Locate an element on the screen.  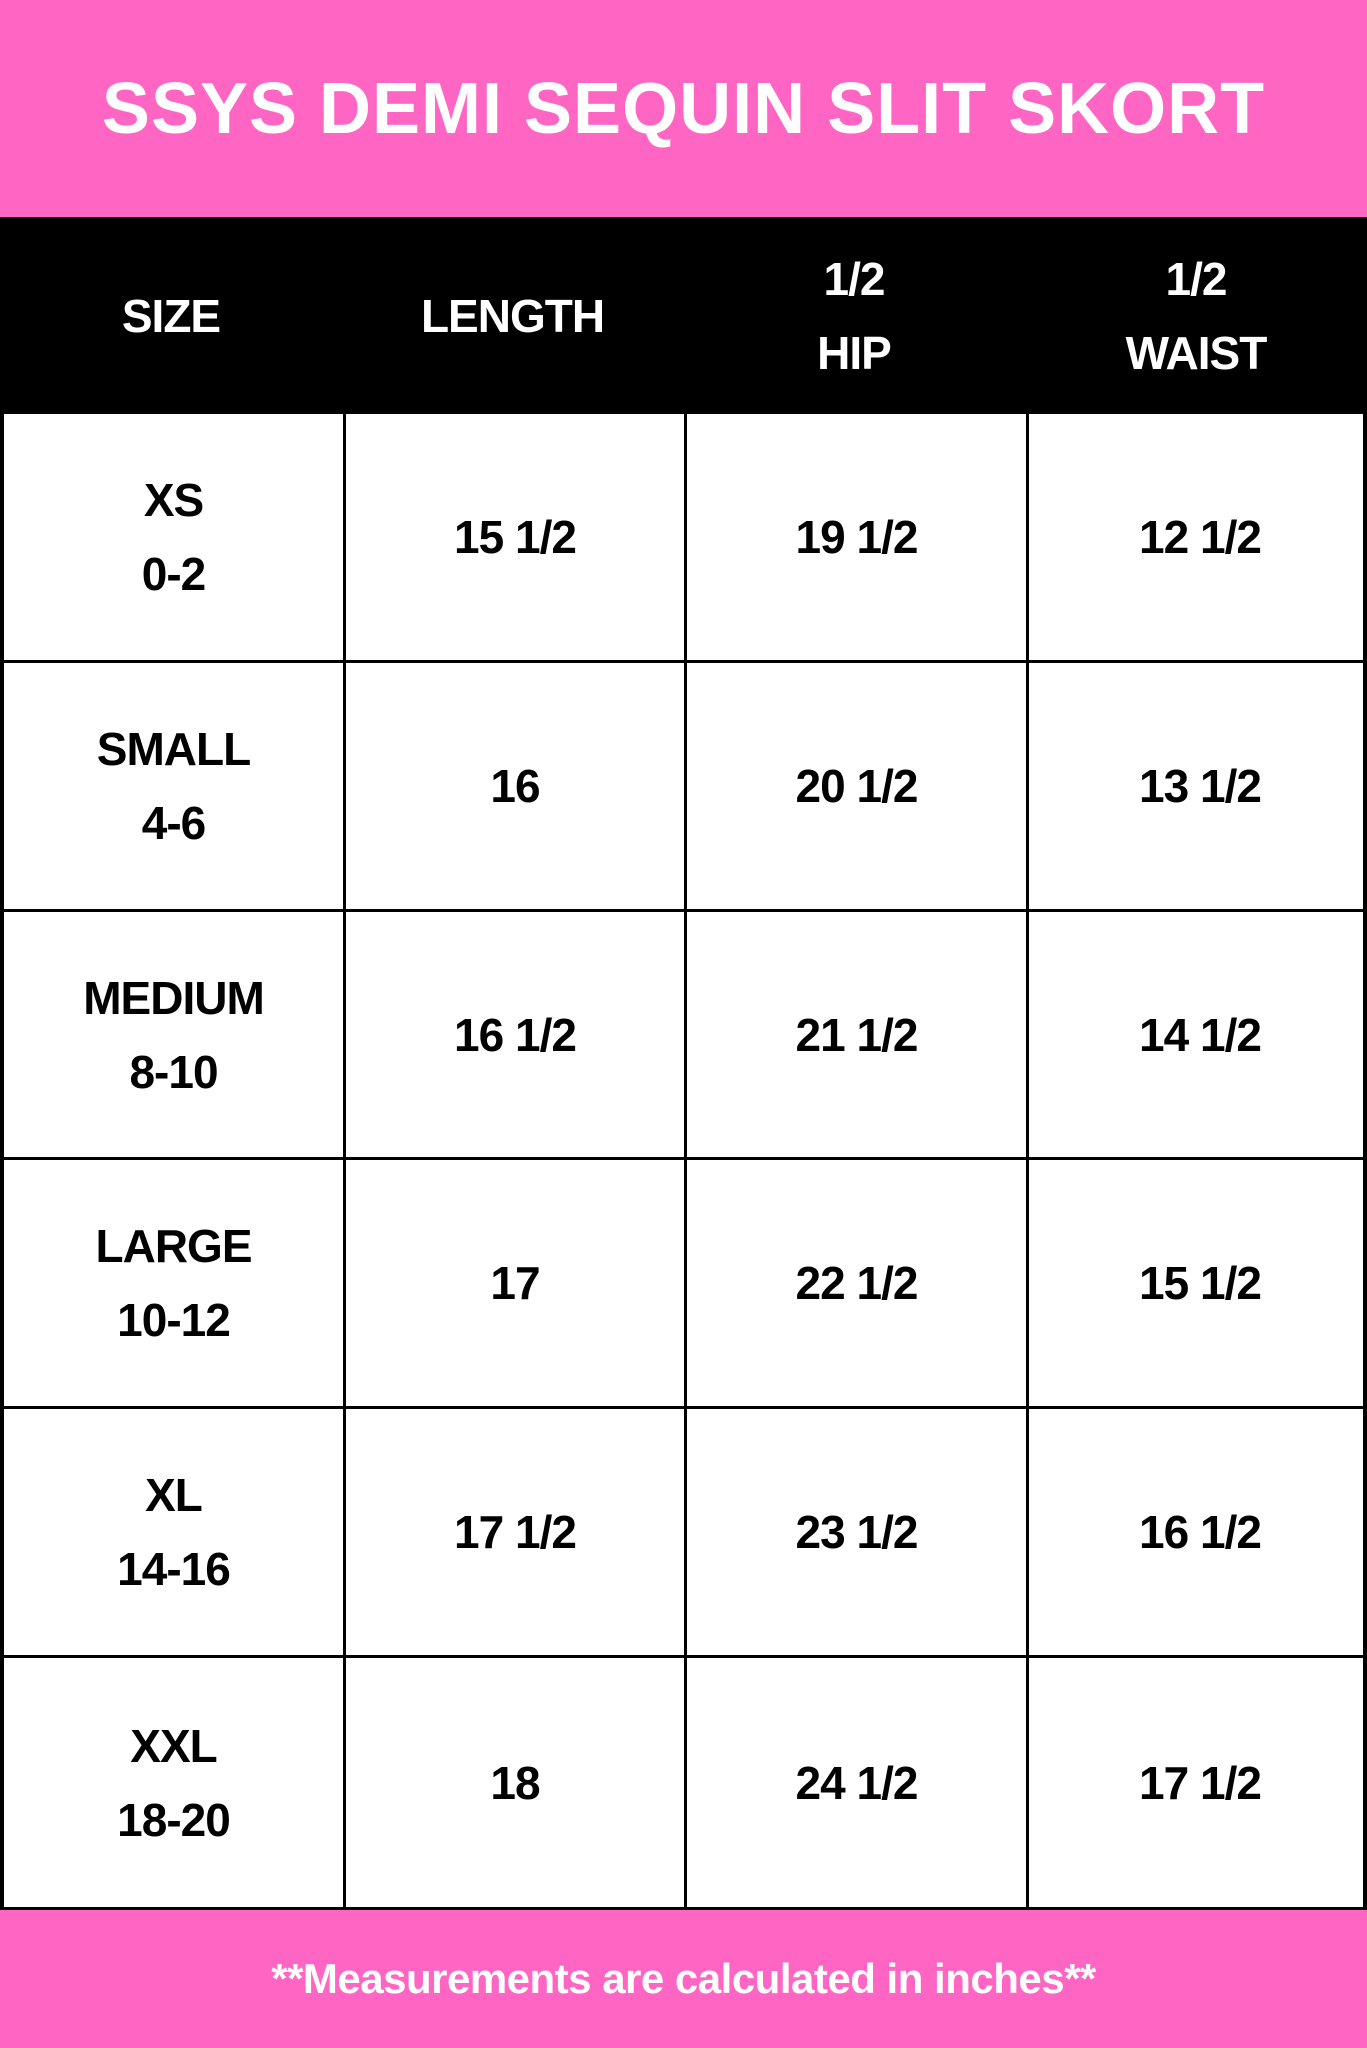
size-label: LARGE is located at coordinates (174, 1246).